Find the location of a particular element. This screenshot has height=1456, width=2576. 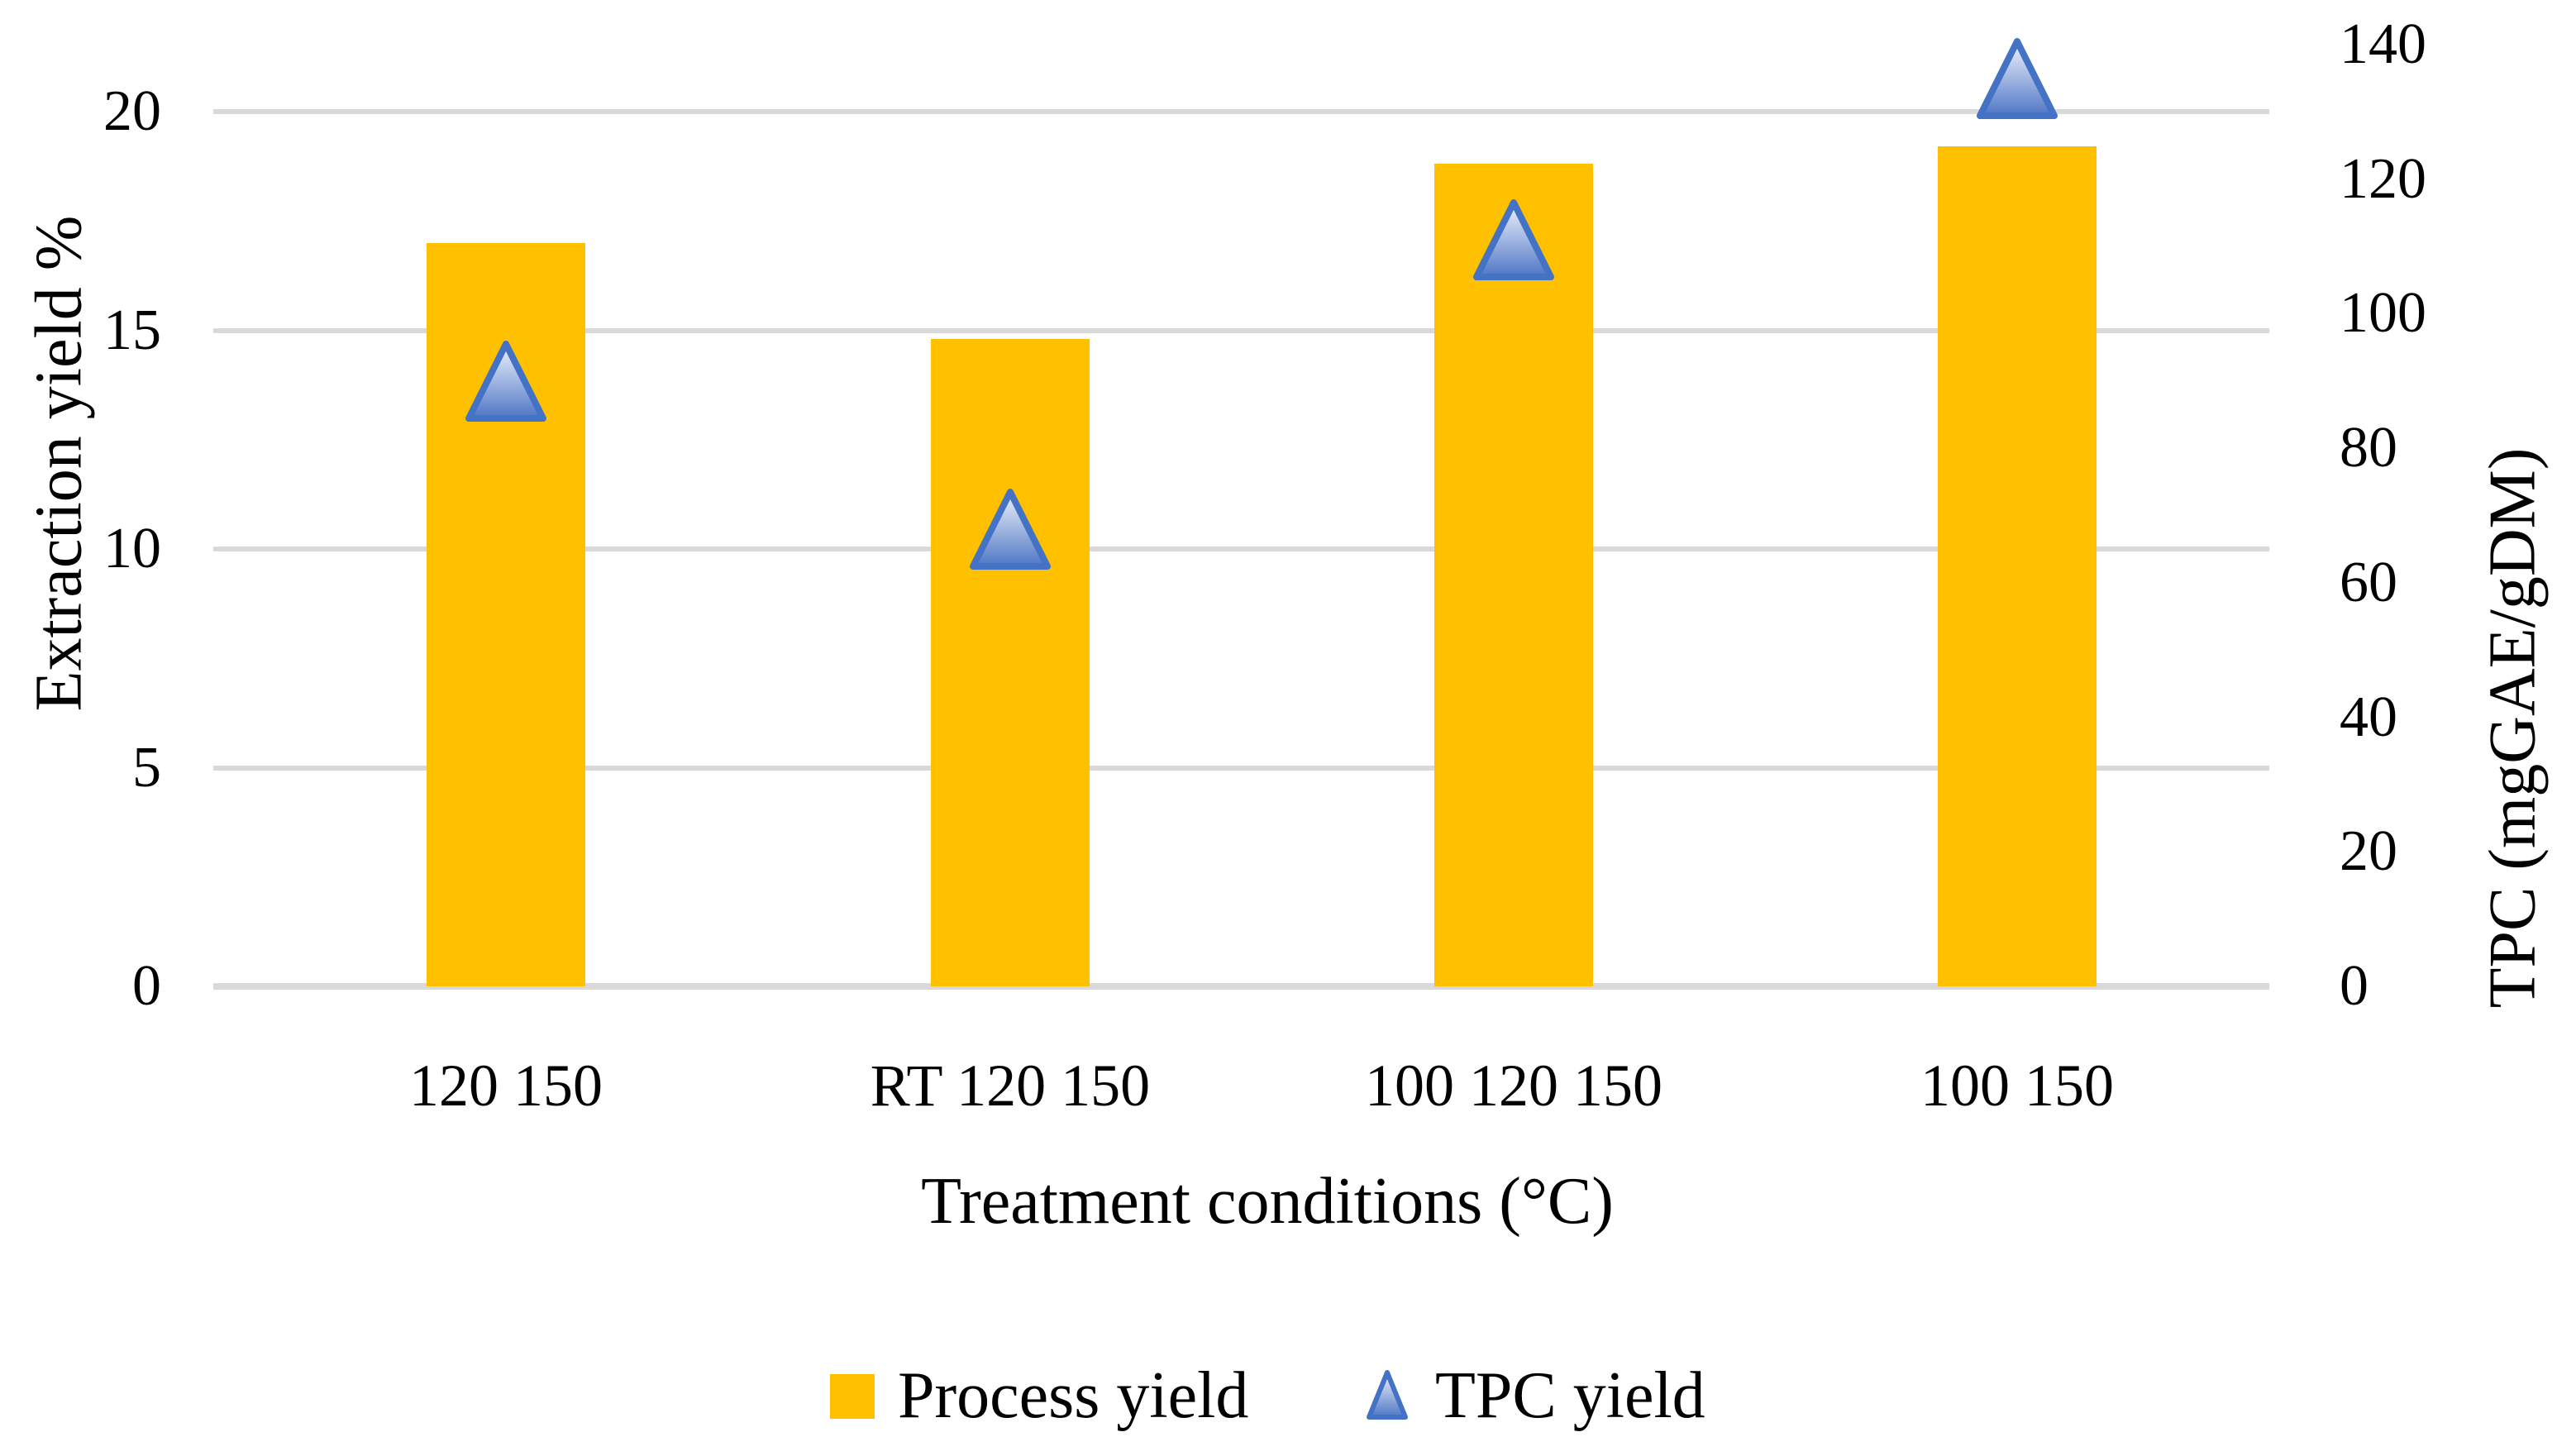

x-category-label: 100 120 150 is located at coordinates (1513, 1086).